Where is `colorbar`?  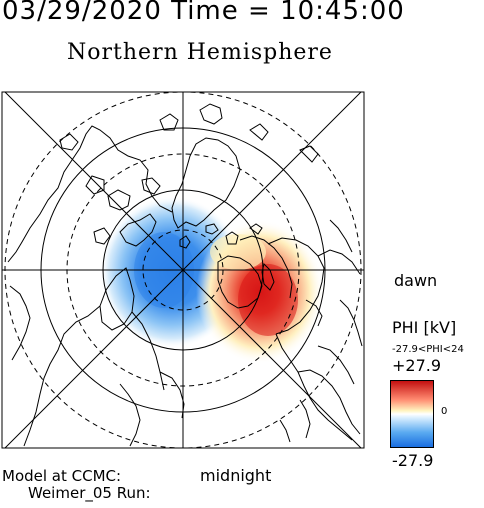
colorbar is located at coordinates (412, 414).